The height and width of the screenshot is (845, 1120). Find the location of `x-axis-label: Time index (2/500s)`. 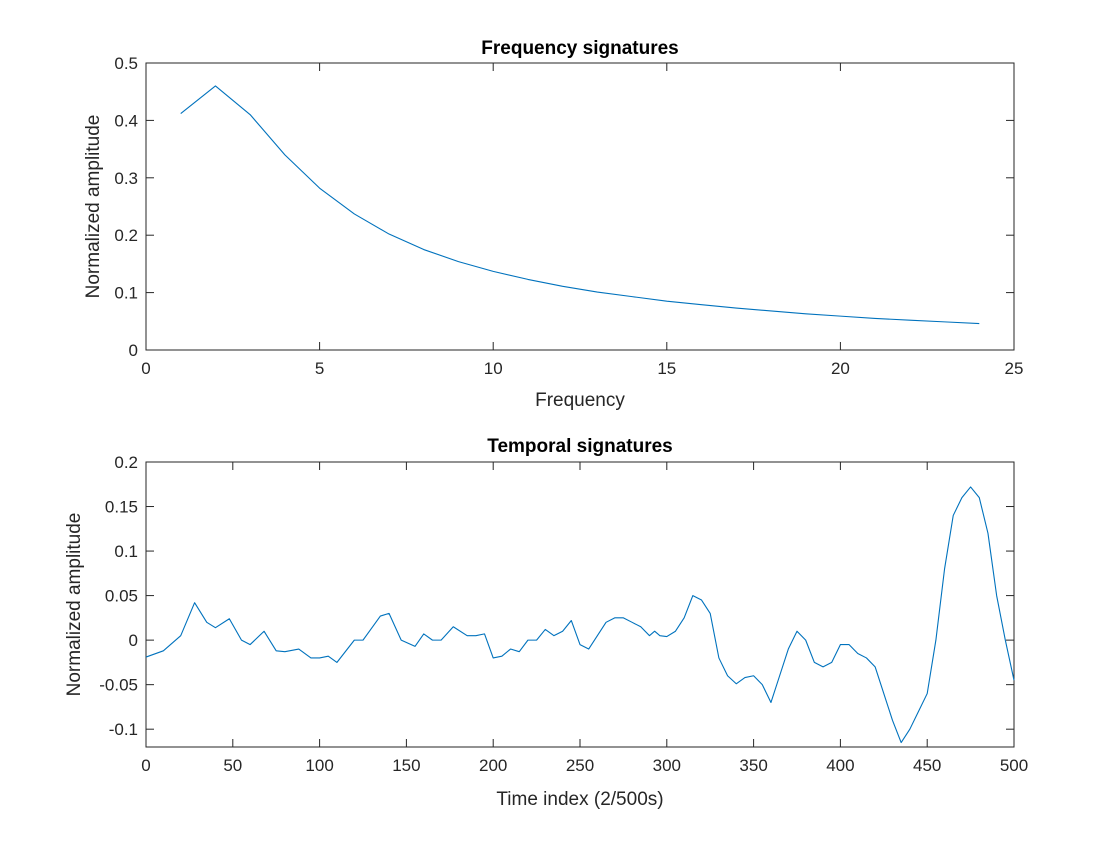

x-axis-label: Time index (2/500s) is located at coordinates (579, 799).